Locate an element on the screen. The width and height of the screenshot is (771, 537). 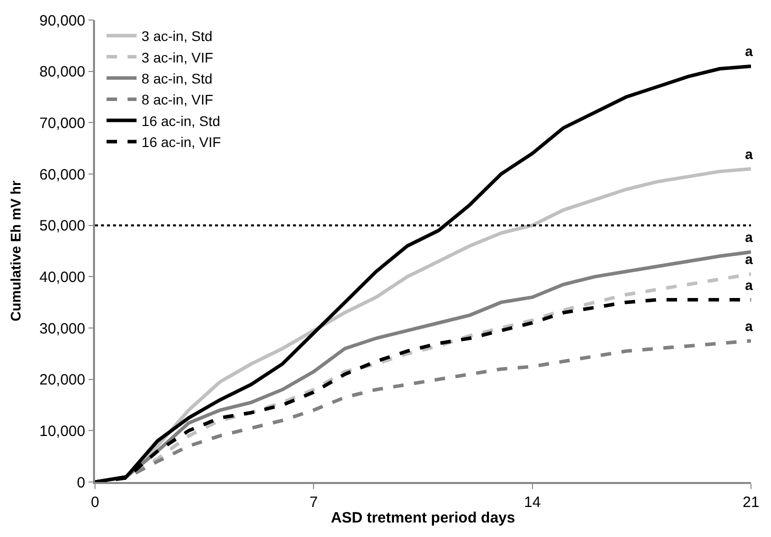
y-tick-label: 0 is located at coordinates (81, 483).